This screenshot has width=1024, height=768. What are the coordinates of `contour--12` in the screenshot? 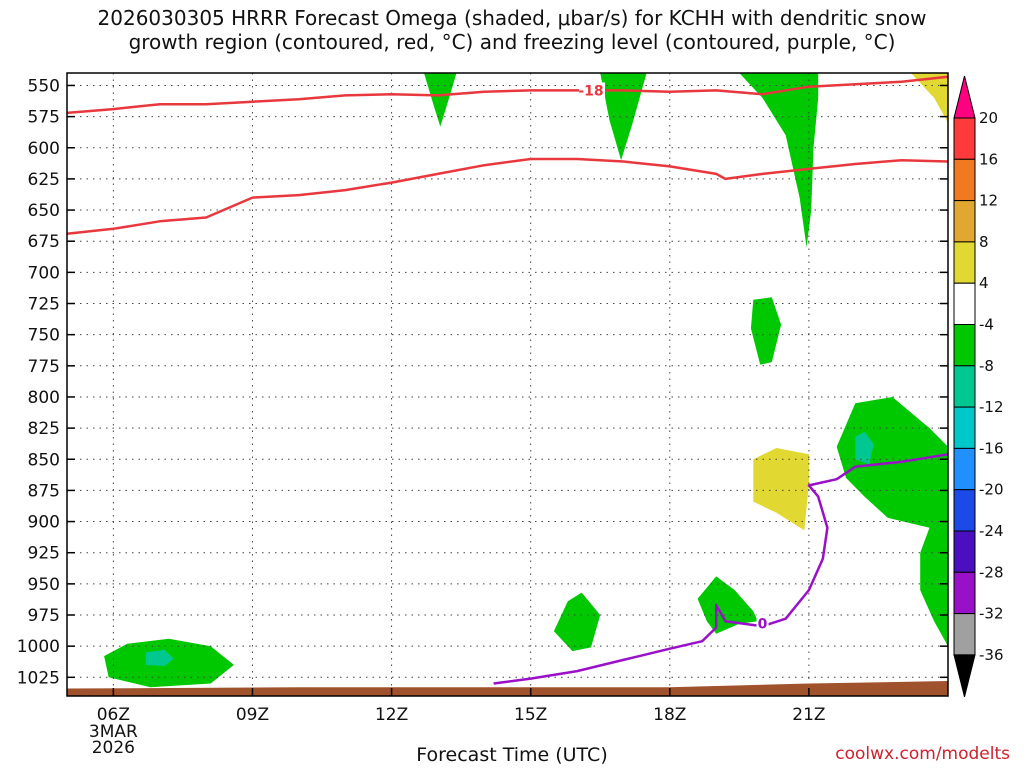 It's located at (507, 196).